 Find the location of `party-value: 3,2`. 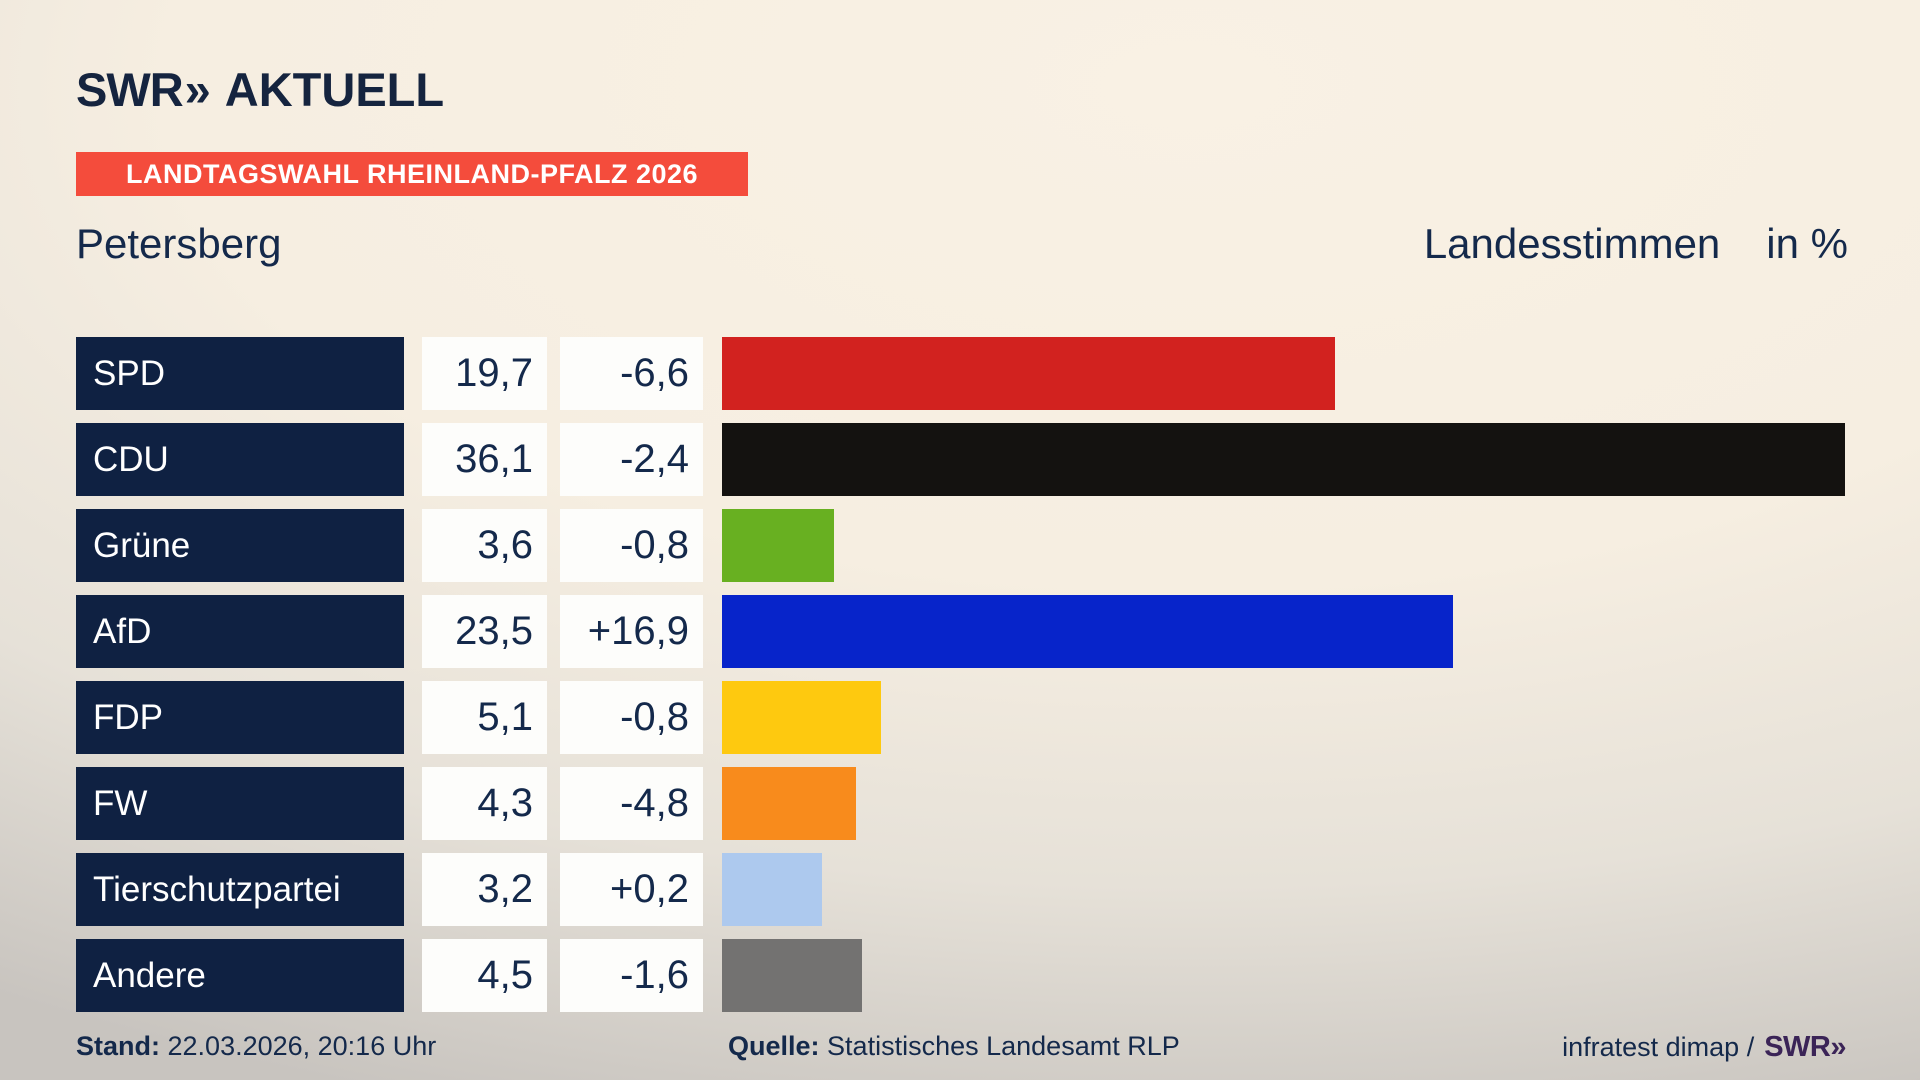

party-value: 3,2 is located at coordinates (484, 889).